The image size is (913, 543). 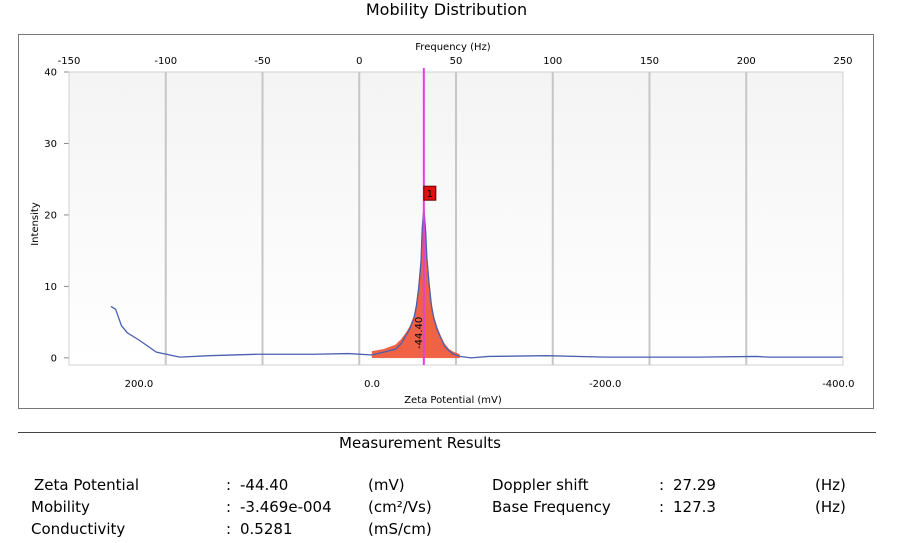 I want to click on y-tick-label: 10, so click(x=50, y=287).